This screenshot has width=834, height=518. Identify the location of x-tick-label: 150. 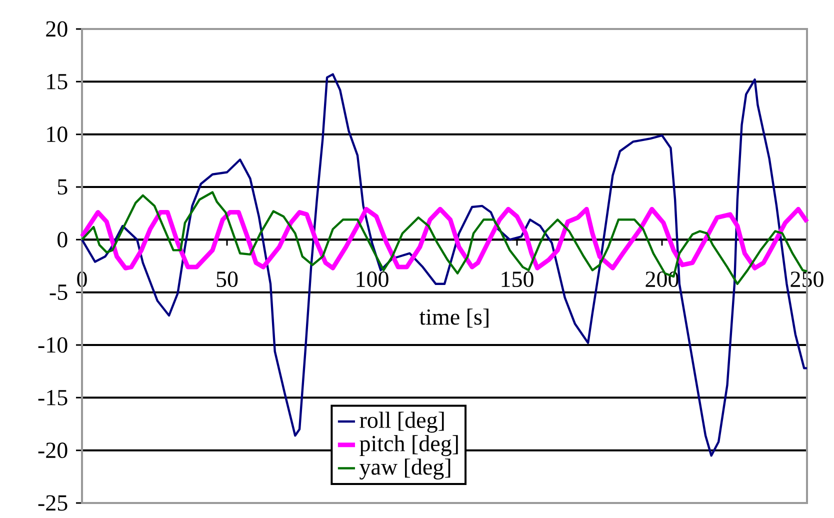
(518, 279).